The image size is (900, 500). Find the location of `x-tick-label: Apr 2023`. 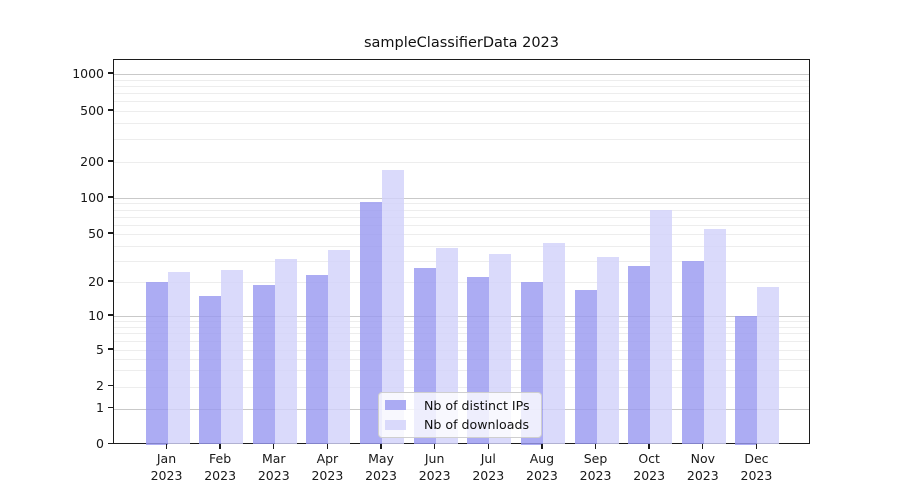

x-tick-label: Apr 2023 is located at coordinates (327, 467).